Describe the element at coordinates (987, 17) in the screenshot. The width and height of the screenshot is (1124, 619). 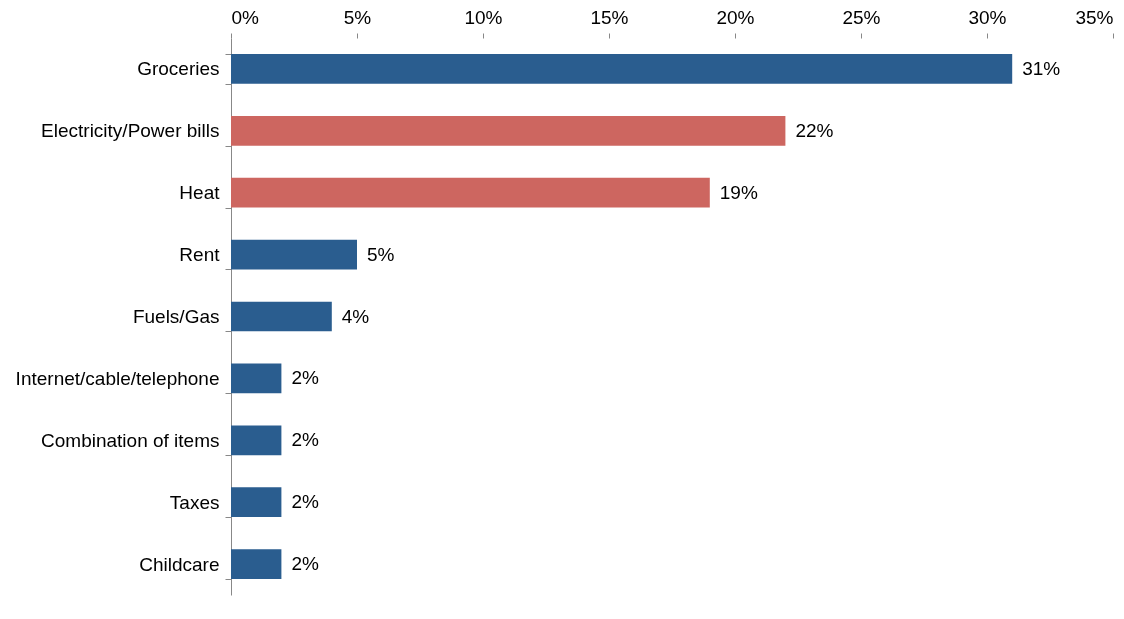
I see `x-tick-label: 30%` at that location.